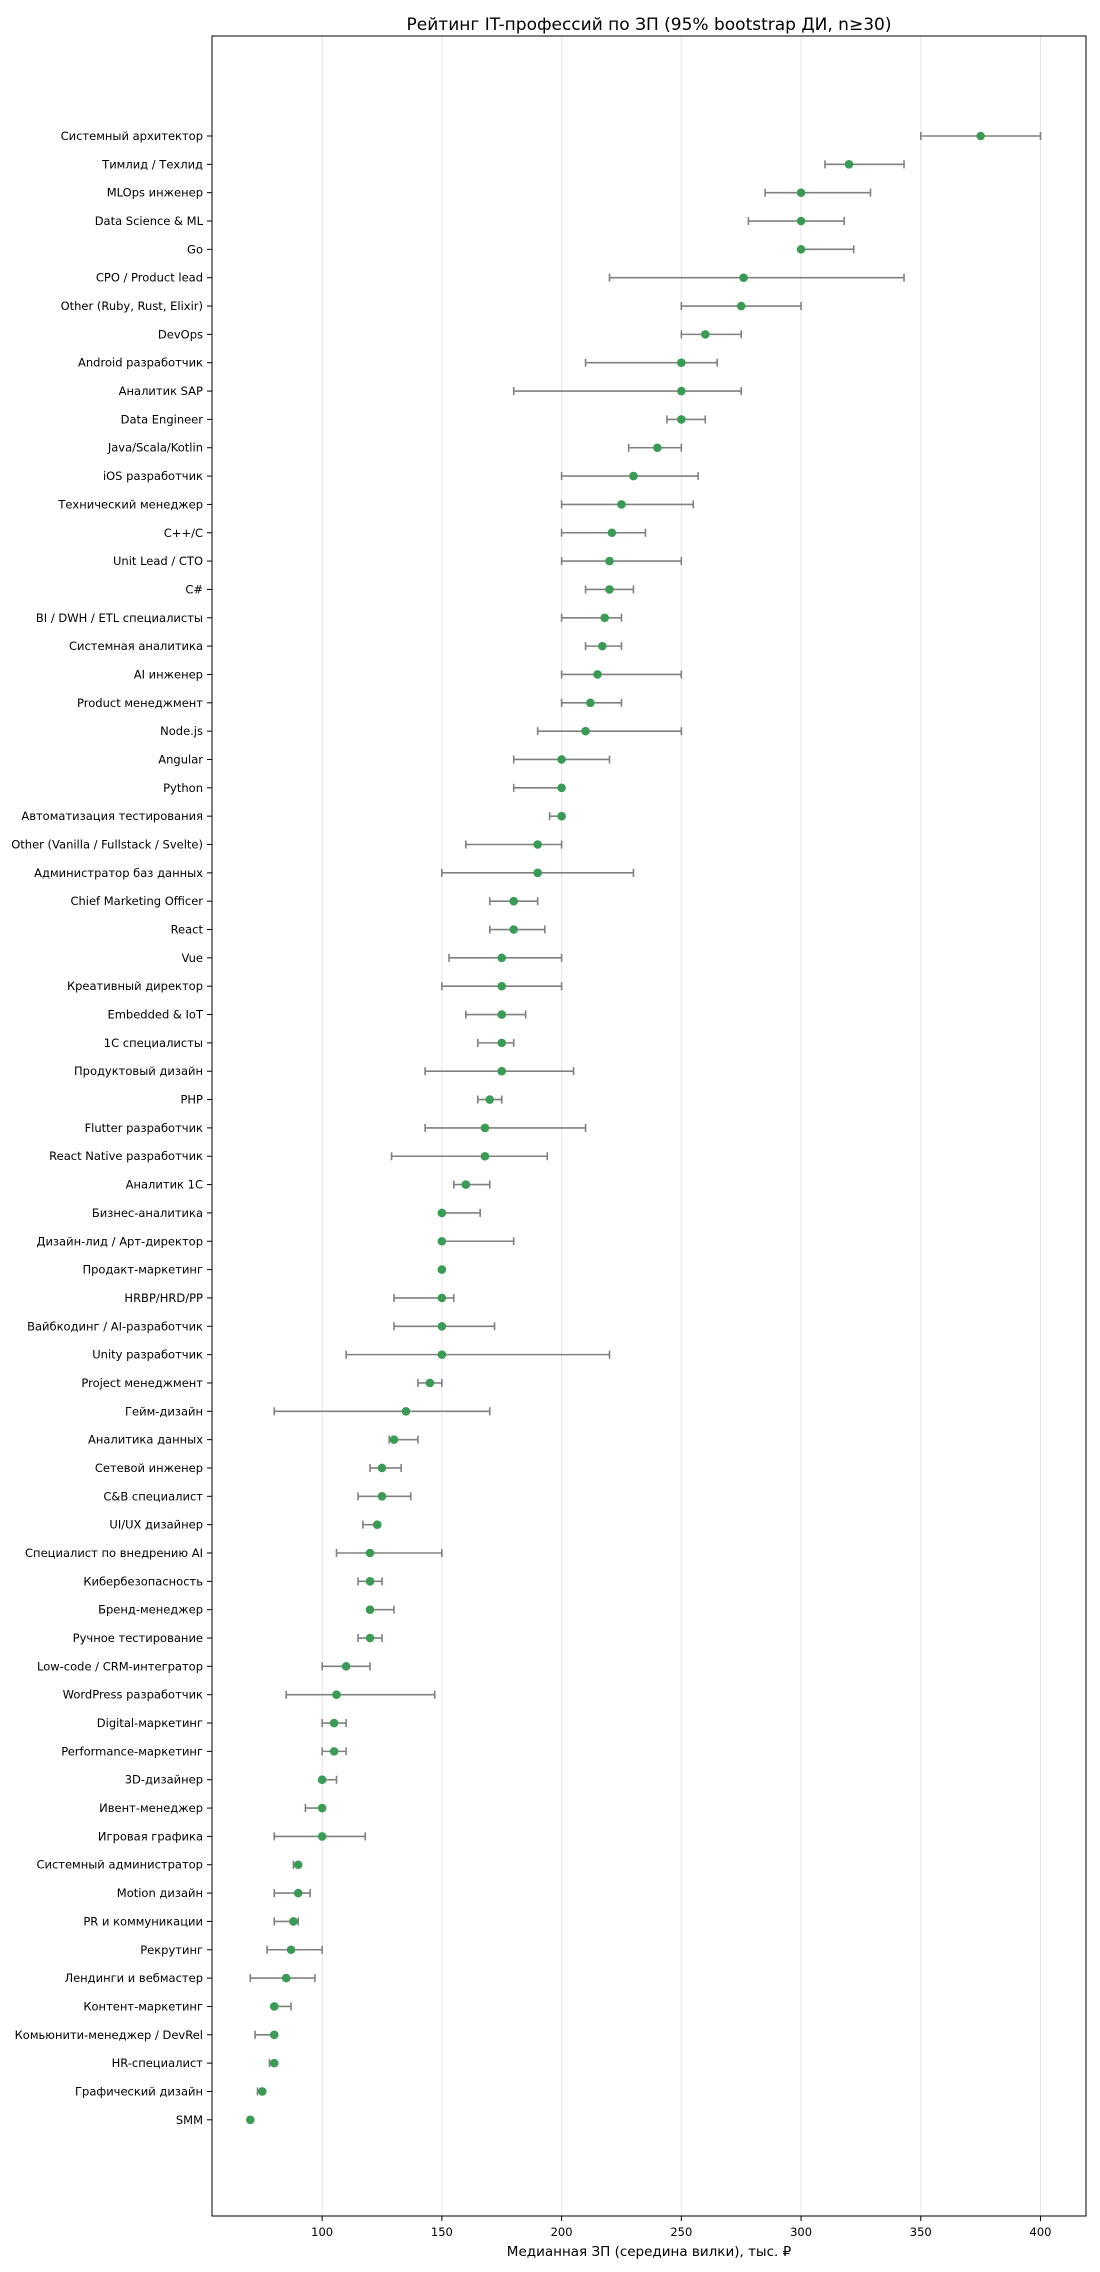  What do you see at coordinates (143, 2006) in the screenshot?
I see `category-label: Контент-маркетинг` at bounding box center [143, 2006].